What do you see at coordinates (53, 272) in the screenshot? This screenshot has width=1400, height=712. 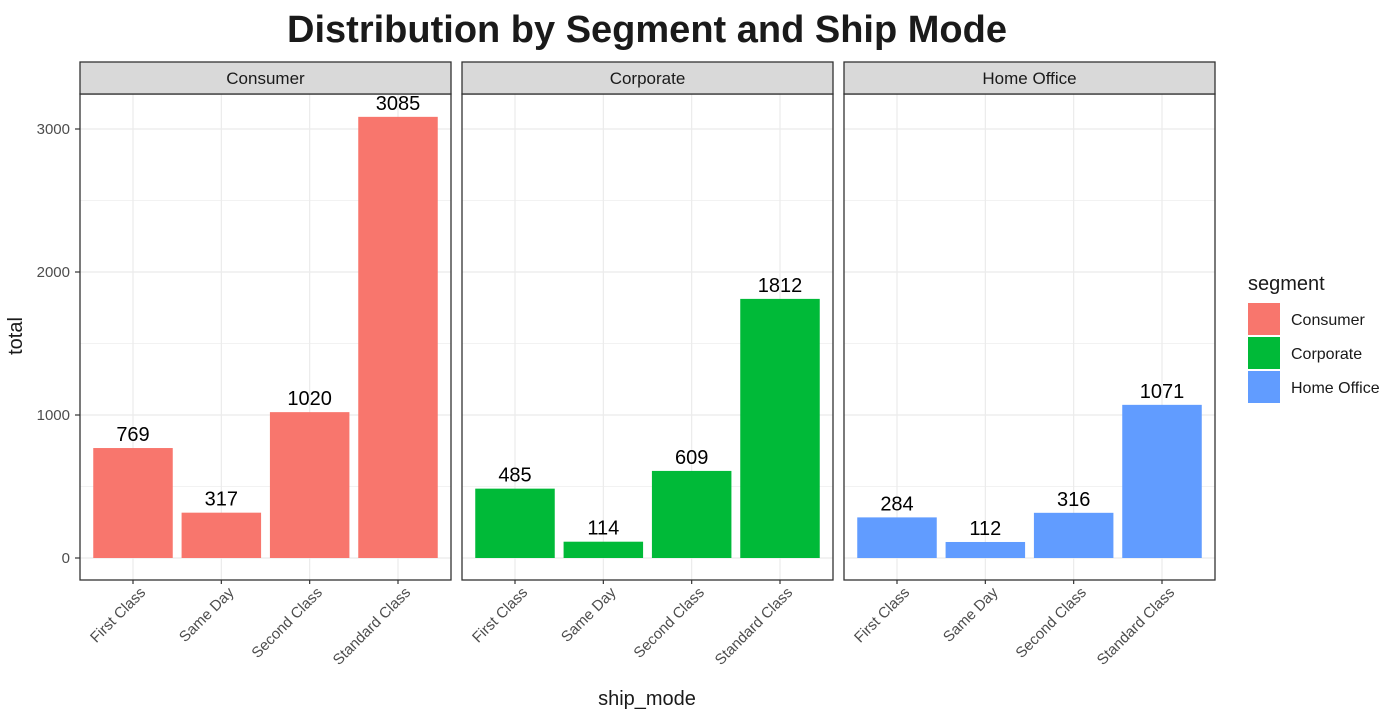 I see `y-tick-label: 2000` at bounding box center [53, 272].